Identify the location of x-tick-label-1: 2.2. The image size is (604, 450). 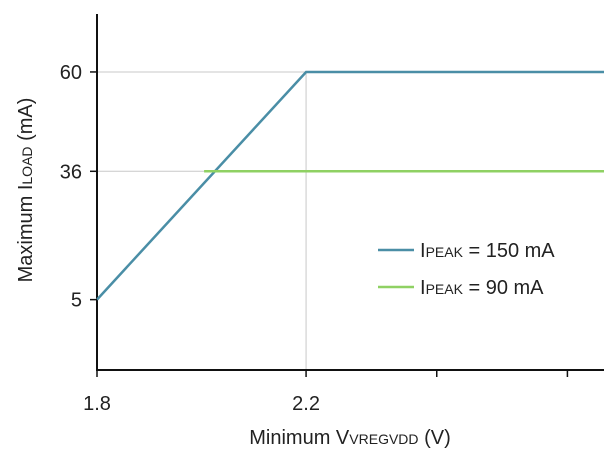
(306, 404).